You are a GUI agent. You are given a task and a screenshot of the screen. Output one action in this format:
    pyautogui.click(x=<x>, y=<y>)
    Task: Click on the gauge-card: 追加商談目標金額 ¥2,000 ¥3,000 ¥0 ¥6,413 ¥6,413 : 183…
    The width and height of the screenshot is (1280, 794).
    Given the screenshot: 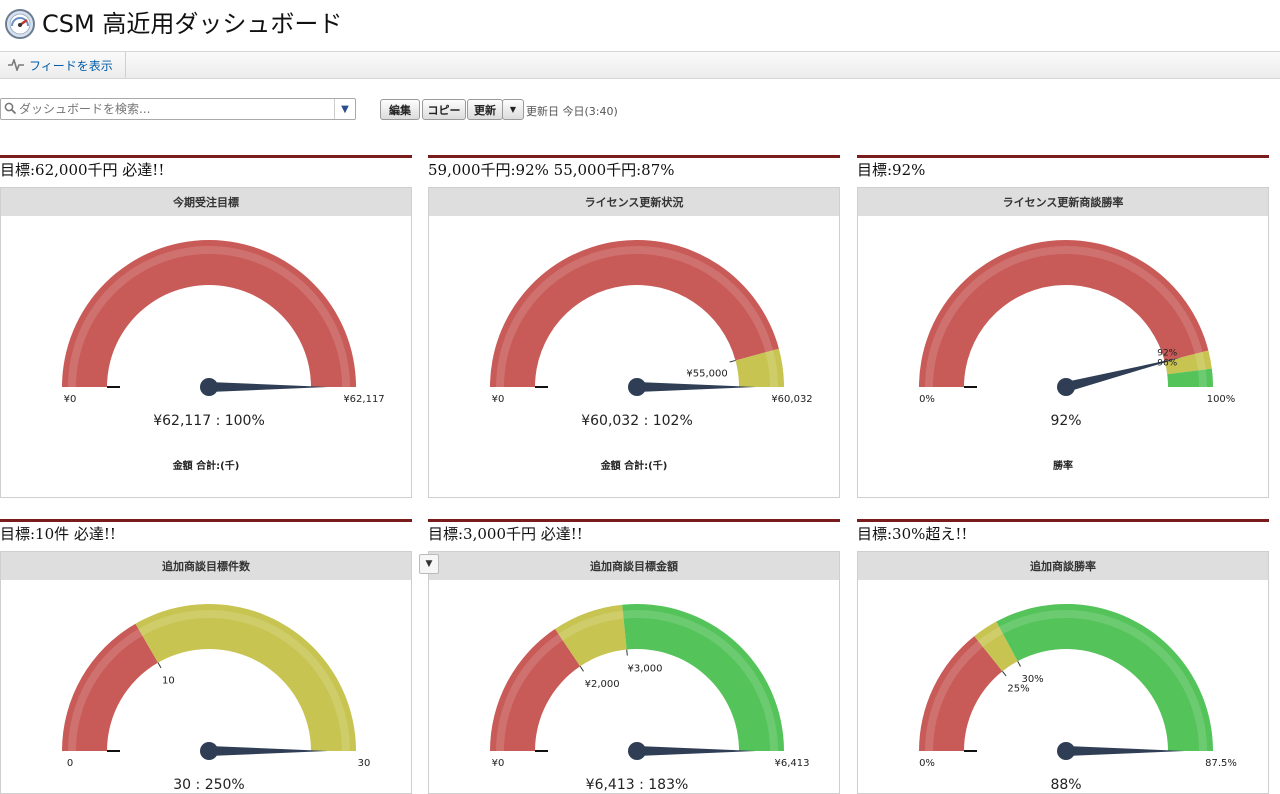 What is the action you would take?
    pyautogui.click(x=634, y=672)
    